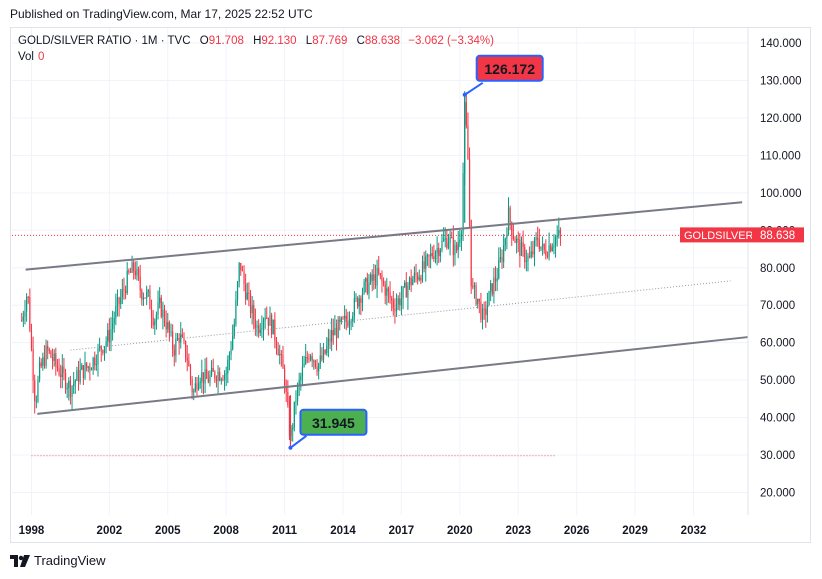 The image size is (822, 579). What do you see at coordinates (781, 194) in the screenshot?
I see `y-tick-label: 100.000` at bounding box center [781, 194].